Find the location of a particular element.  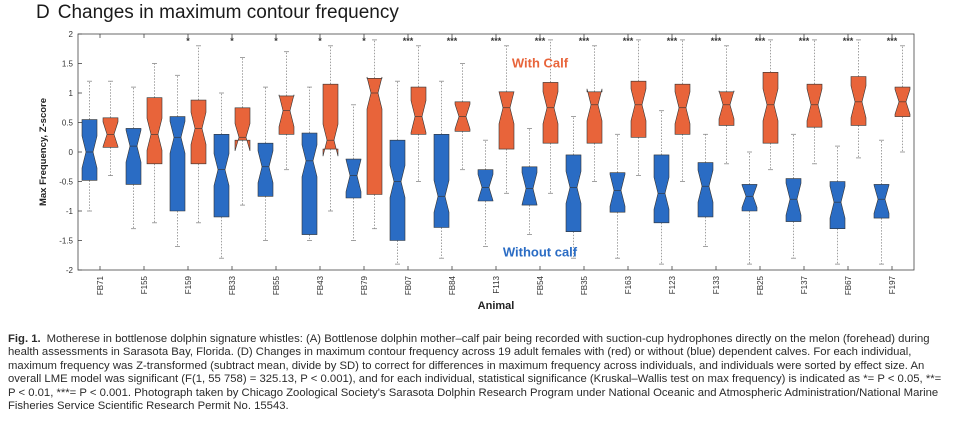

x-tick-label: FB84 is located at coordinates (452, 285).